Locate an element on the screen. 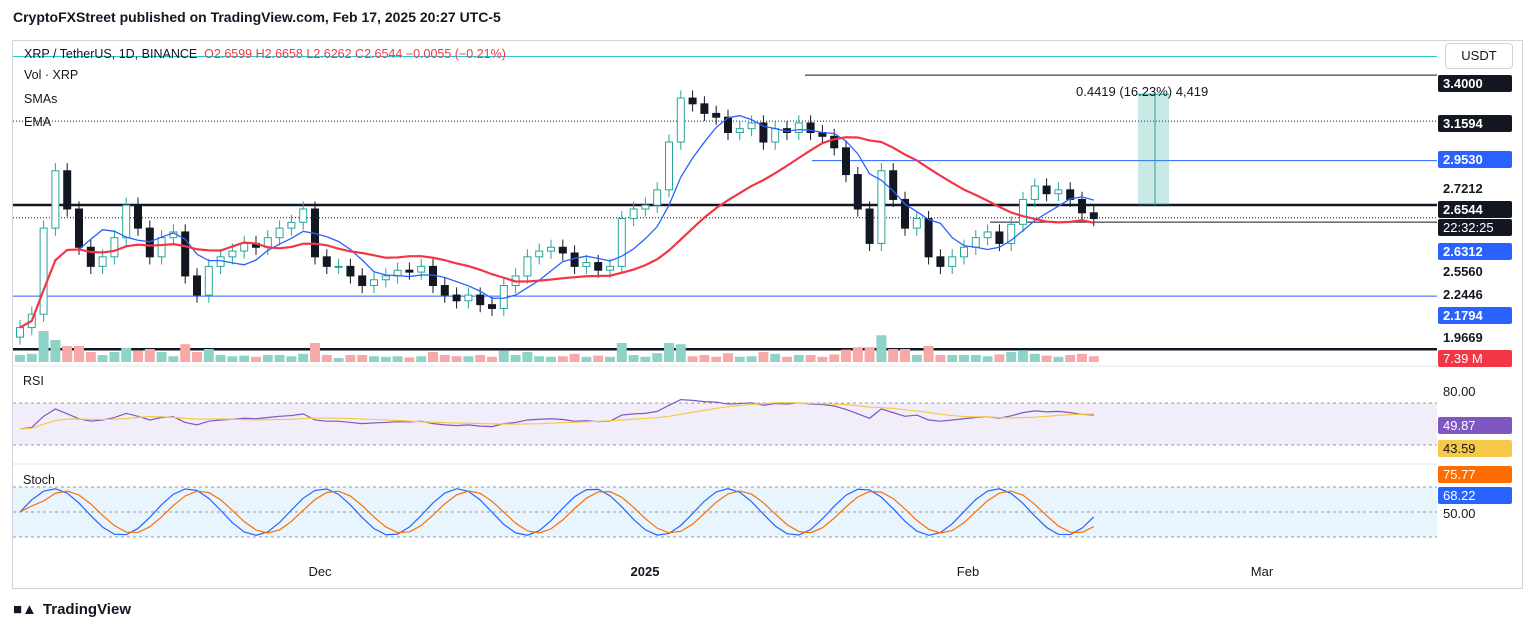 Image resolution: width=1536 pixels, height=634 pixels. tradingview-logo-icon: ■▲ is located at coordinates (25, 609).